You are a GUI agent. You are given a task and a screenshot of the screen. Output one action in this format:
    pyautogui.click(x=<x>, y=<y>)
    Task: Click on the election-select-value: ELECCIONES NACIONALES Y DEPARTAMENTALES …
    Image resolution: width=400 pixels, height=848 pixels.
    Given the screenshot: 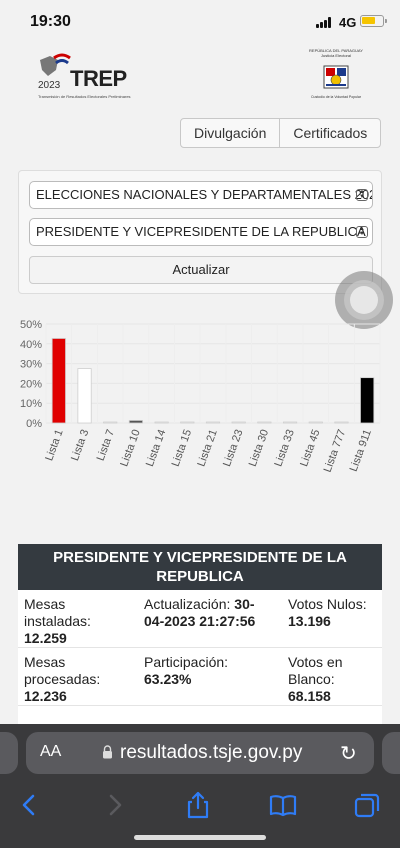 What is the action you would take?
    pyautogui.click(x=204, y=194)
    